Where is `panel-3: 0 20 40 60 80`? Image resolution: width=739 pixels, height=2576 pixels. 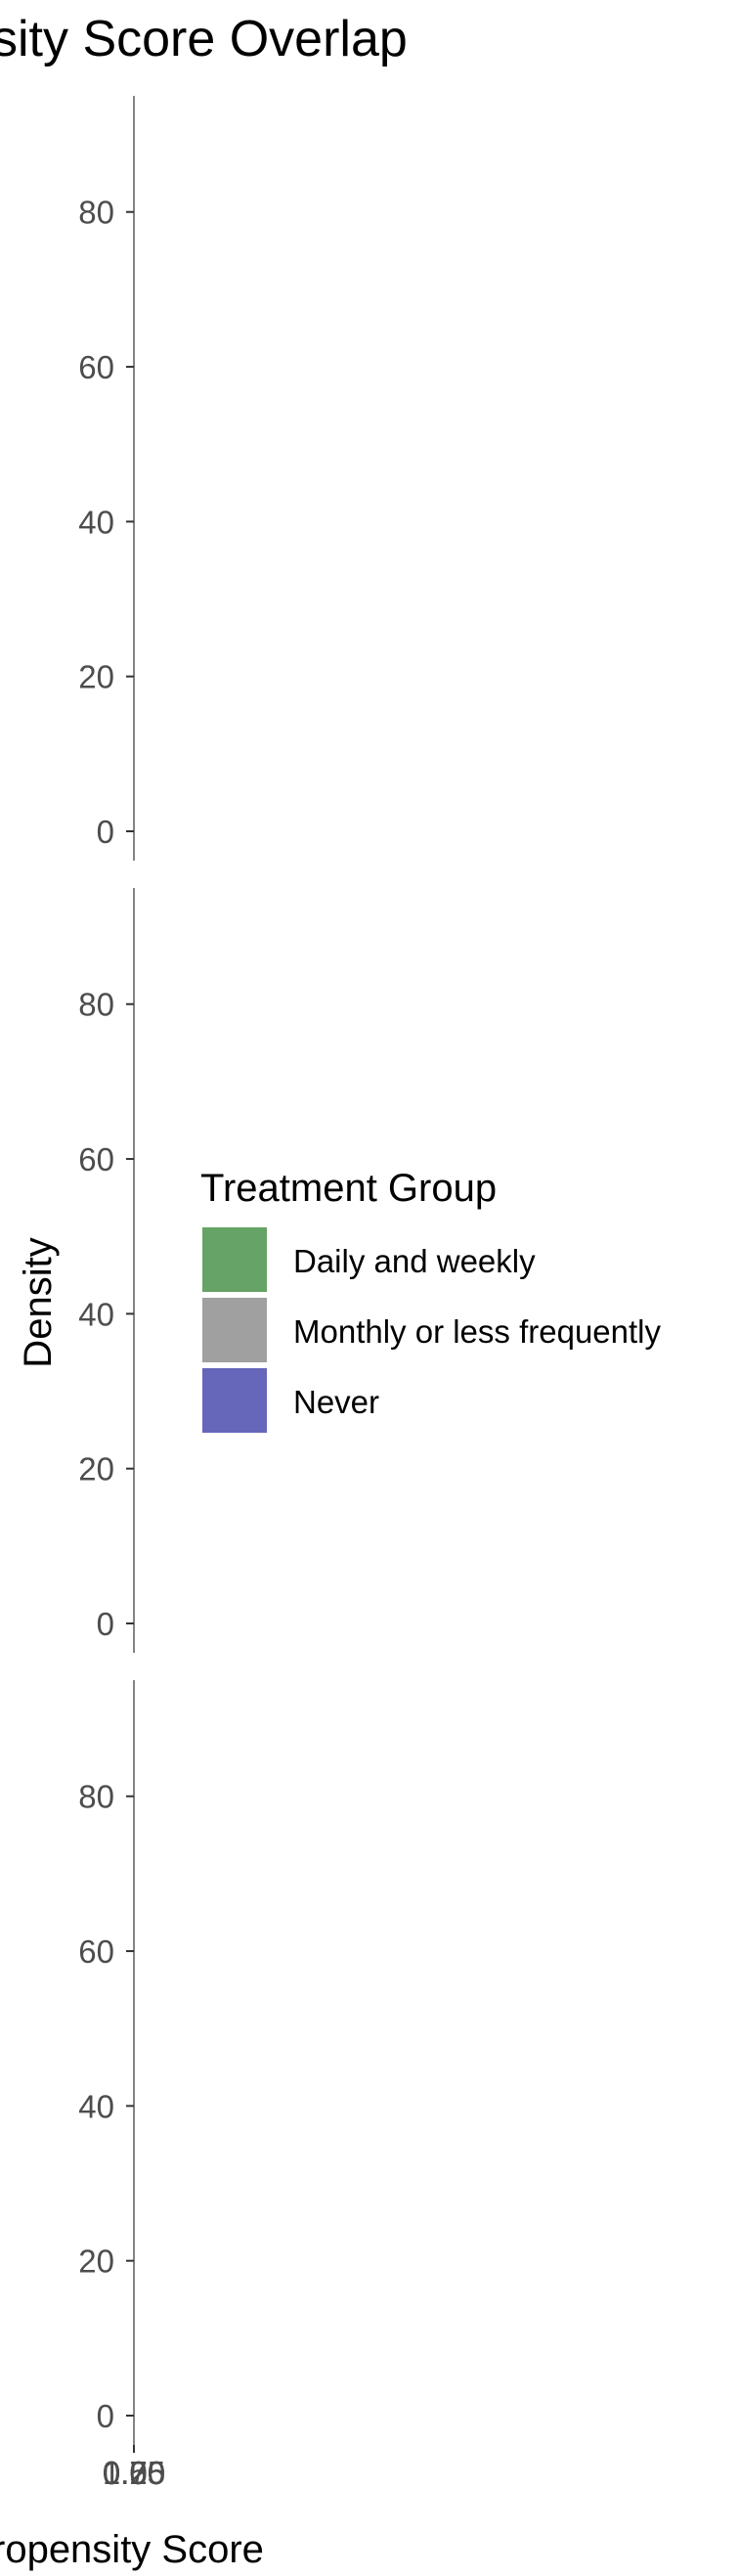 panel-3: 0 20 40 60 80 is located at coordinates (107, 2063).